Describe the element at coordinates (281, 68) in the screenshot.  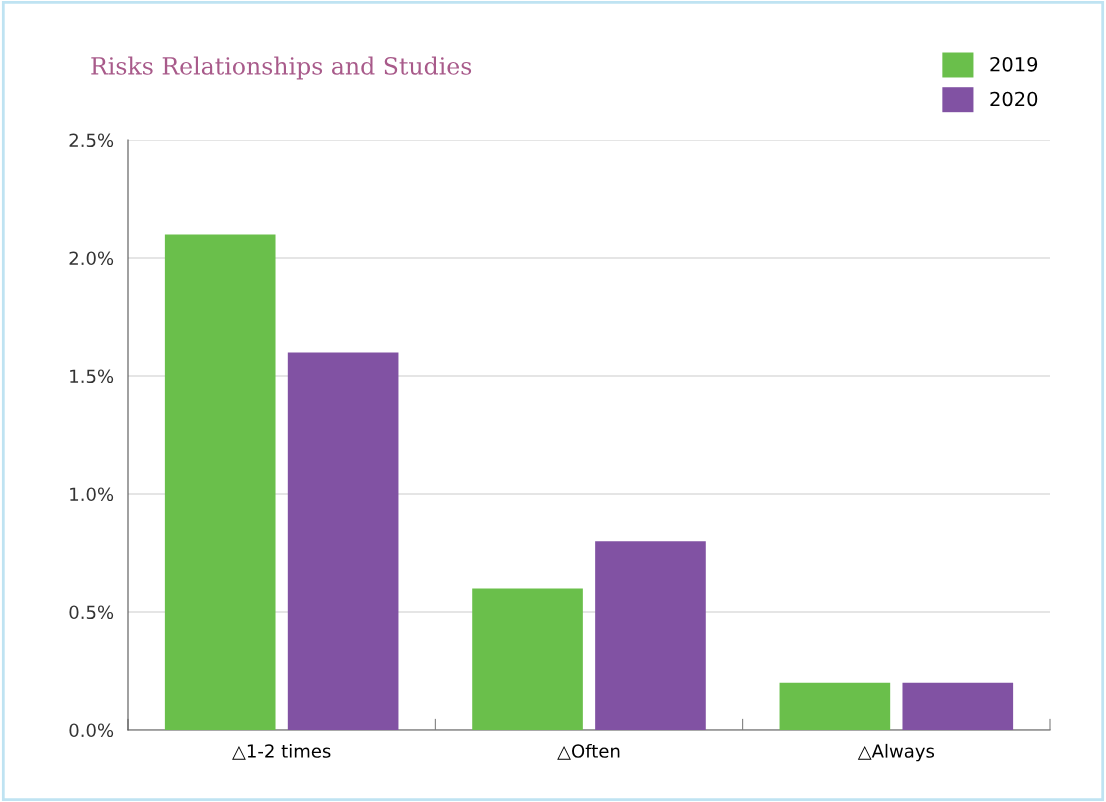
I see `chart-title: Risks Relationships and Studies` at that location.